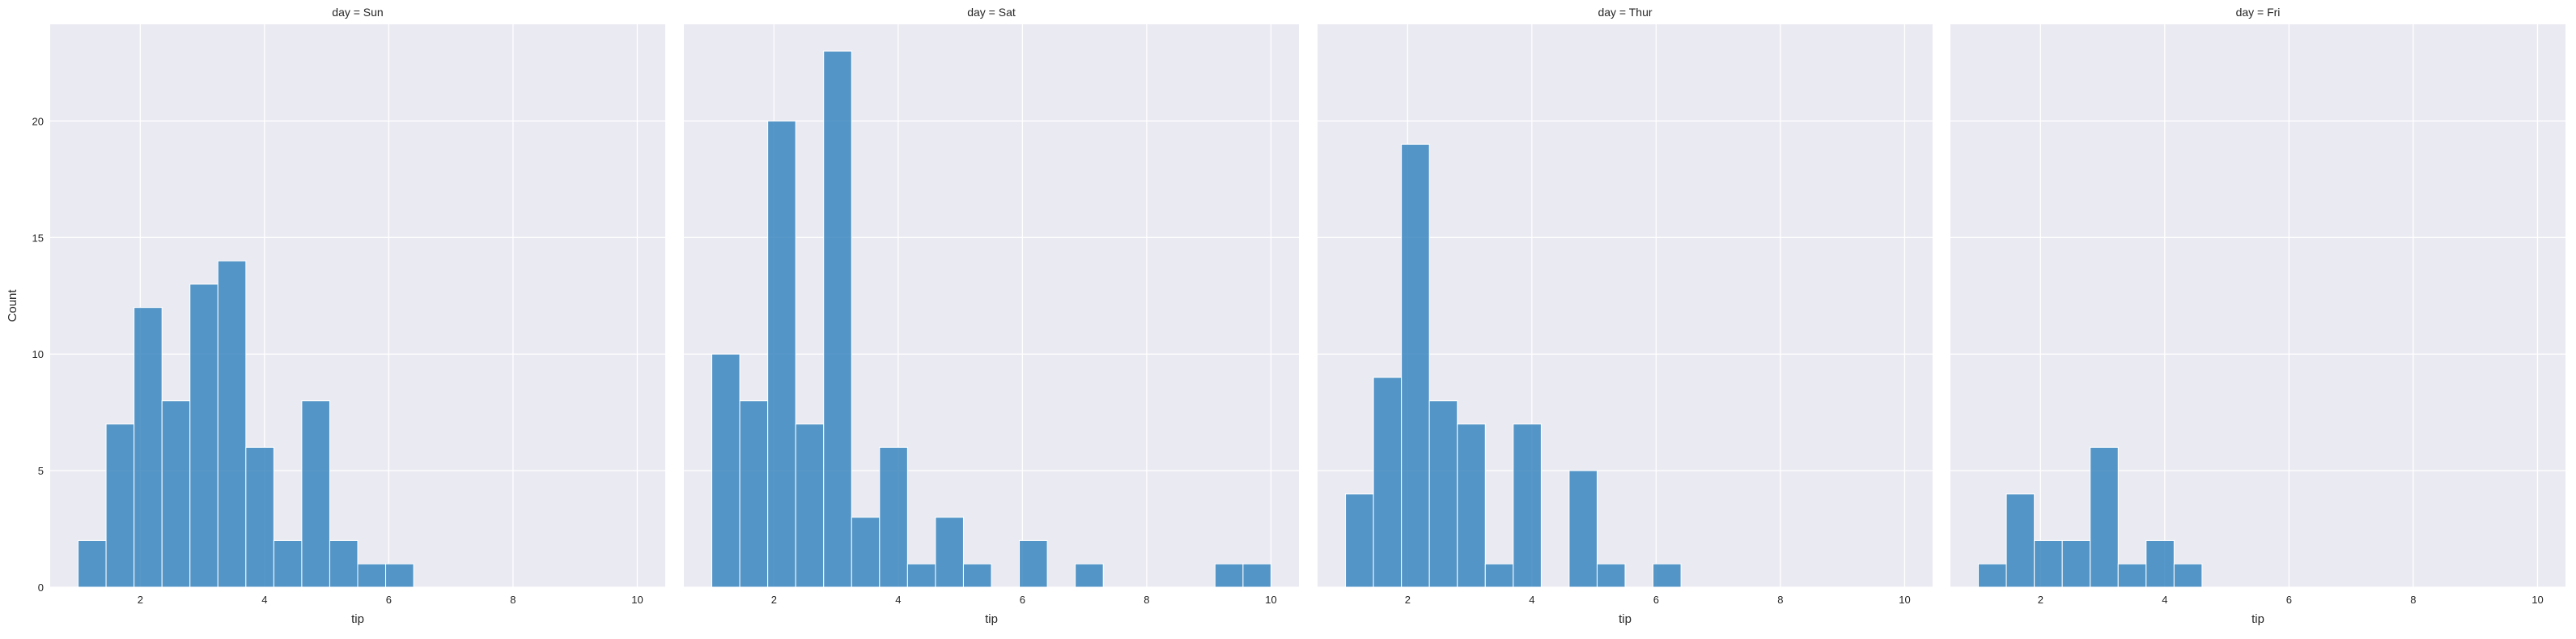  What do you see at coordinates (991, 13) in the screenshot?
I see `facet-title: day = Sat` at bounding box center [991, 13].